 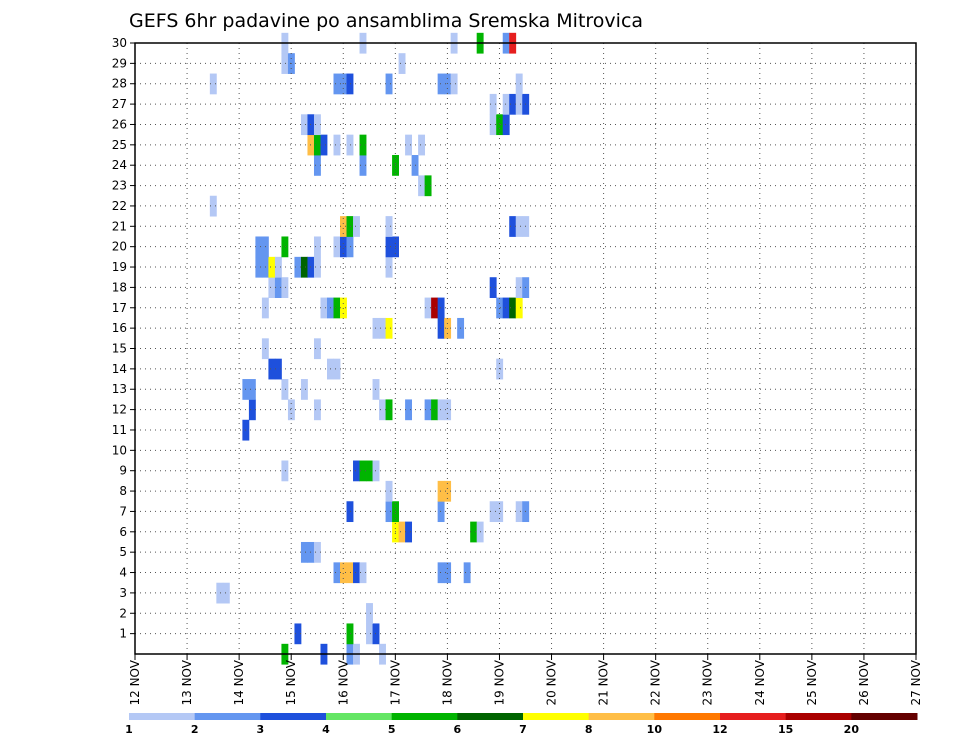 What do you see at coordinates (195, 729) in the screenshot?
I see `legend-label: 2` at bounding box center [195, 729].